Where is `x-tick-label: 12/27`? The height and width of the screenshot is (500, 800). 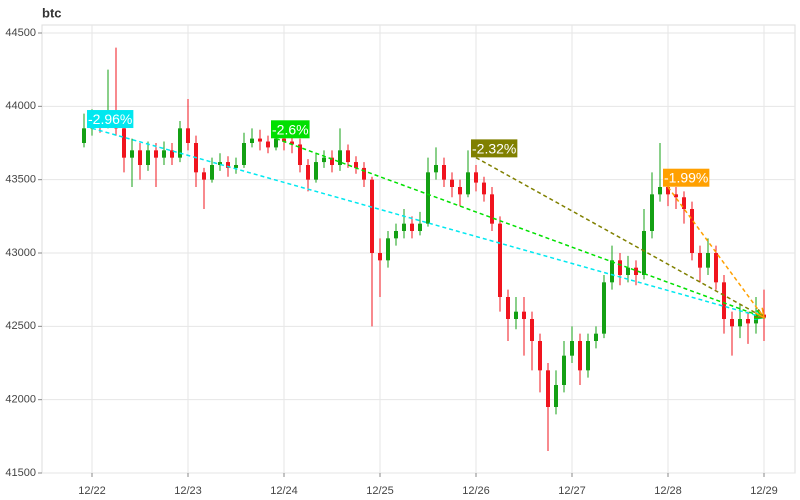 x-tick-label: 12/27 is located at coordinates (572, 491).